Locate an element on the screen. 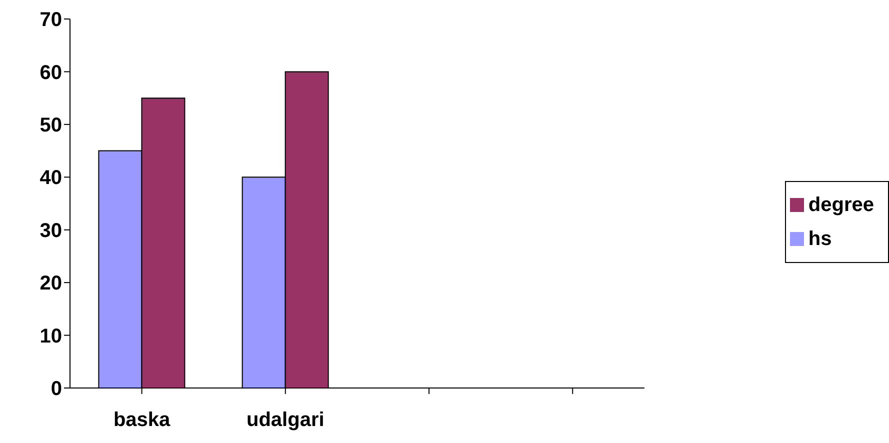  y-tick-label: 0 is located at coordinates (56, 389).